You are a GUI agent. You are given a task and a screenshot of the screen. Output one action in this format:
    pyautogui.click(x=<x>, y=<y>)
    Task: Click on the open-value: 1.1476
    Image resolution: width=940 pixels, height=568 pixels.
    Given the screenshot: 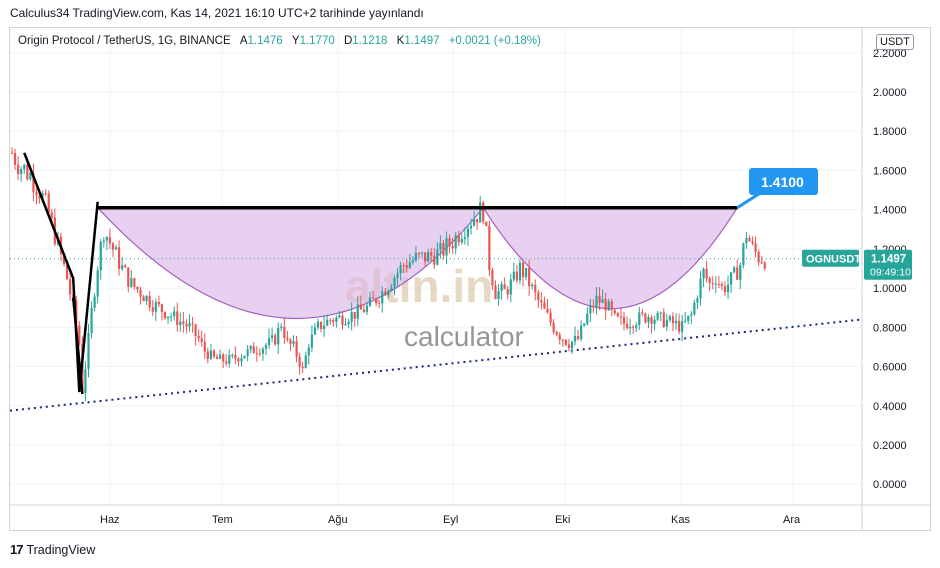 What is the action you would take?
    pyautogui.click(x=265, y=41)
    